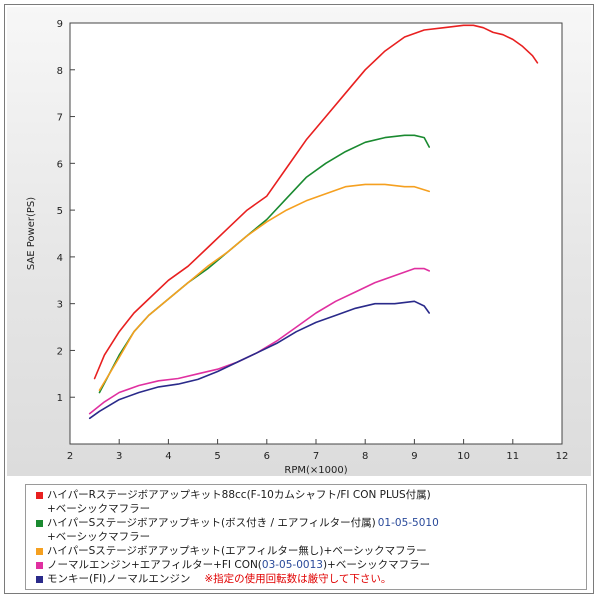 This screenshot has width=600, height=600. I want to click on x-tick-label: 4, so click(168, 456).